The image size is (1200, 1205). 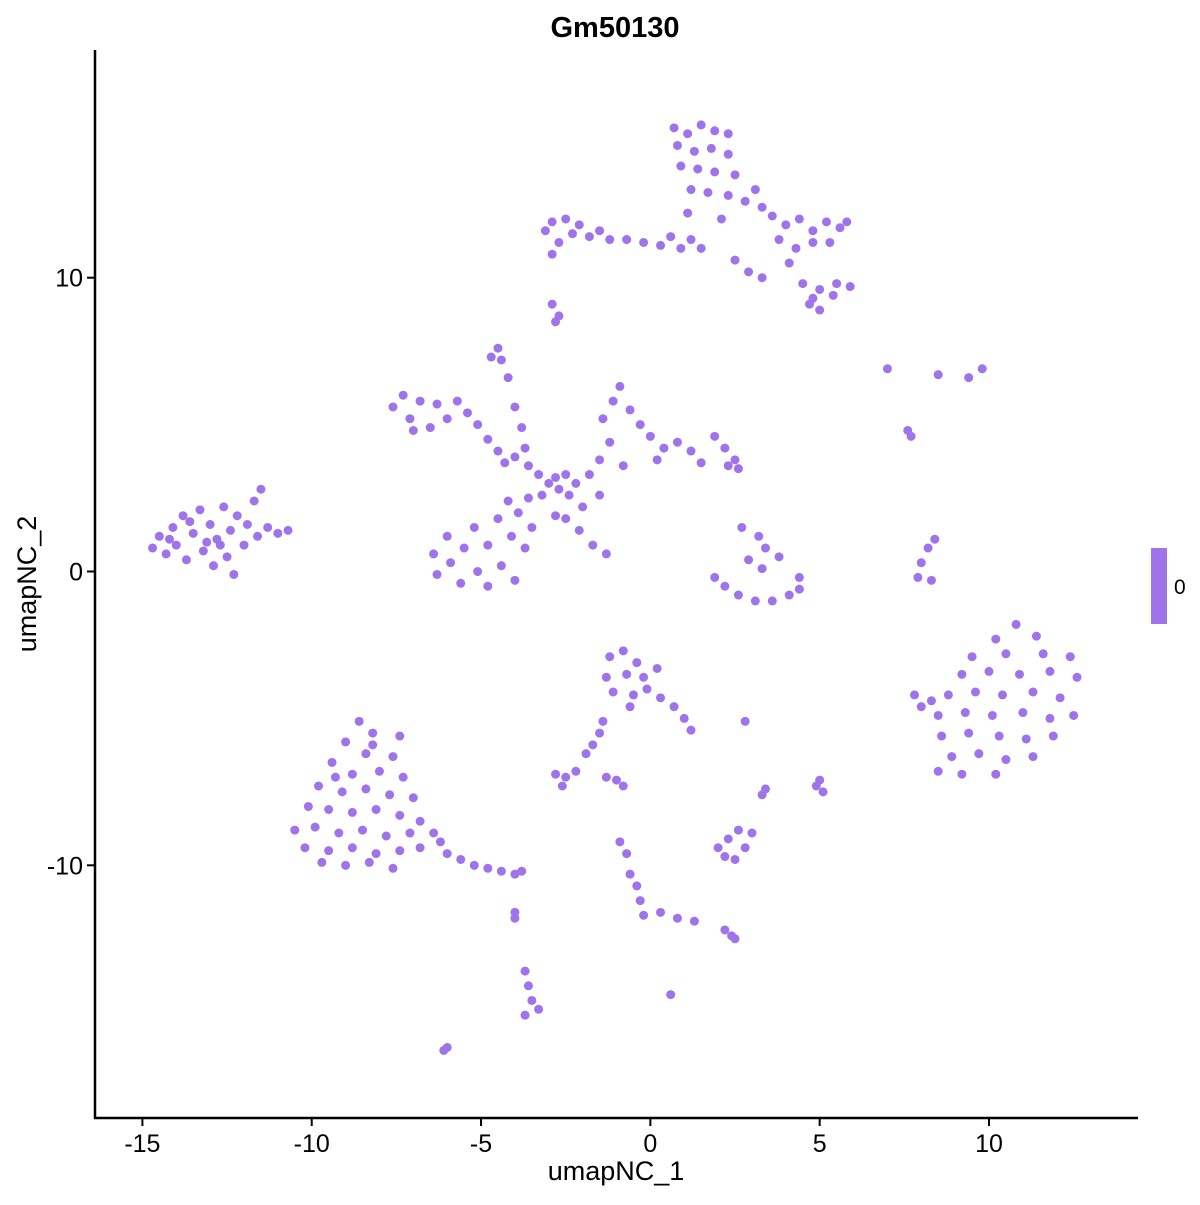 I want to click on y-tick-label: -10, so click(x=65, y=866).